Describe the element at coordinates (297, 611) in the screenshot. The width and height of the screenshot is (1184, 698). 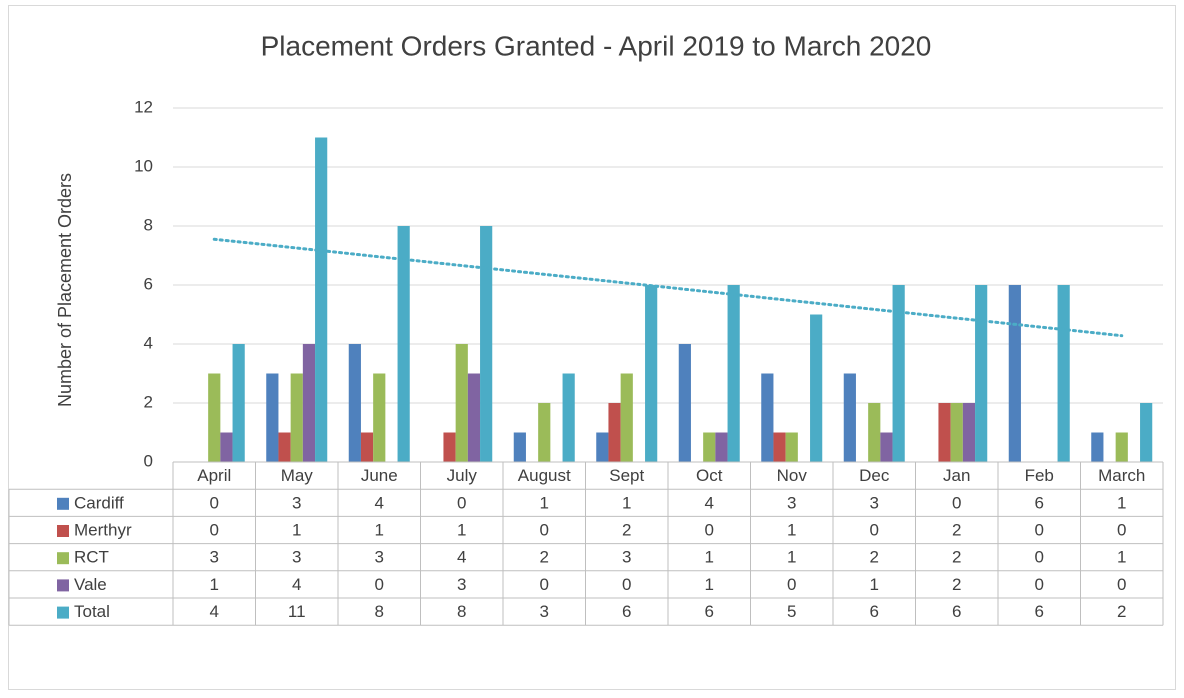
I see `table-value: 11` at that location.